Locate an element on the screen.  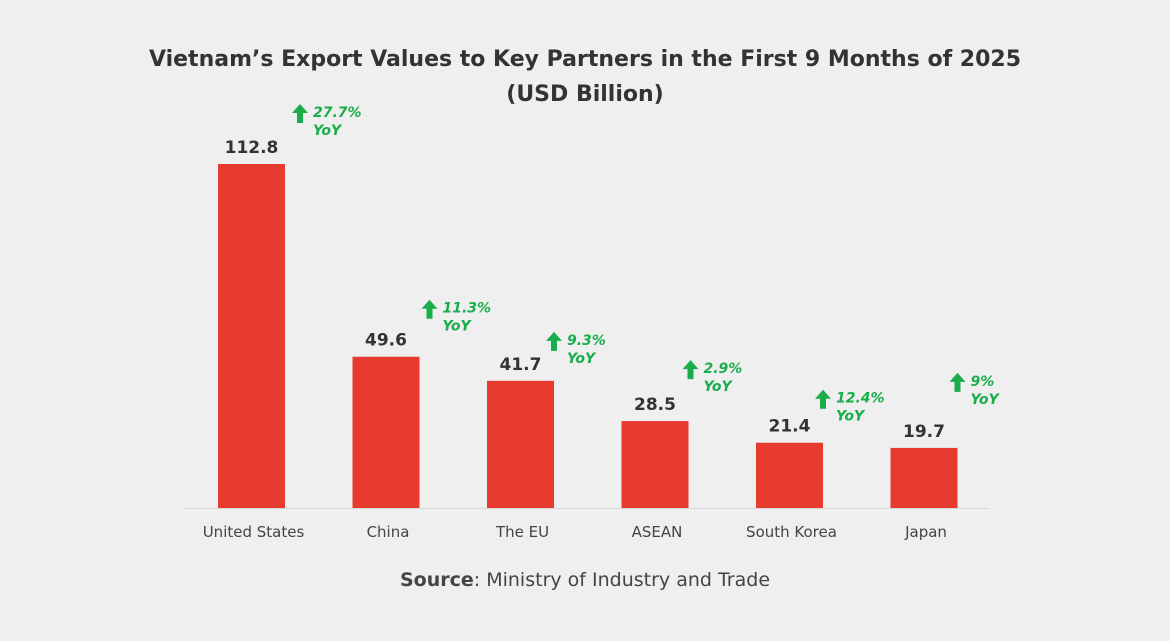
value-label: 112.8 is located at coordinates (252, 148).